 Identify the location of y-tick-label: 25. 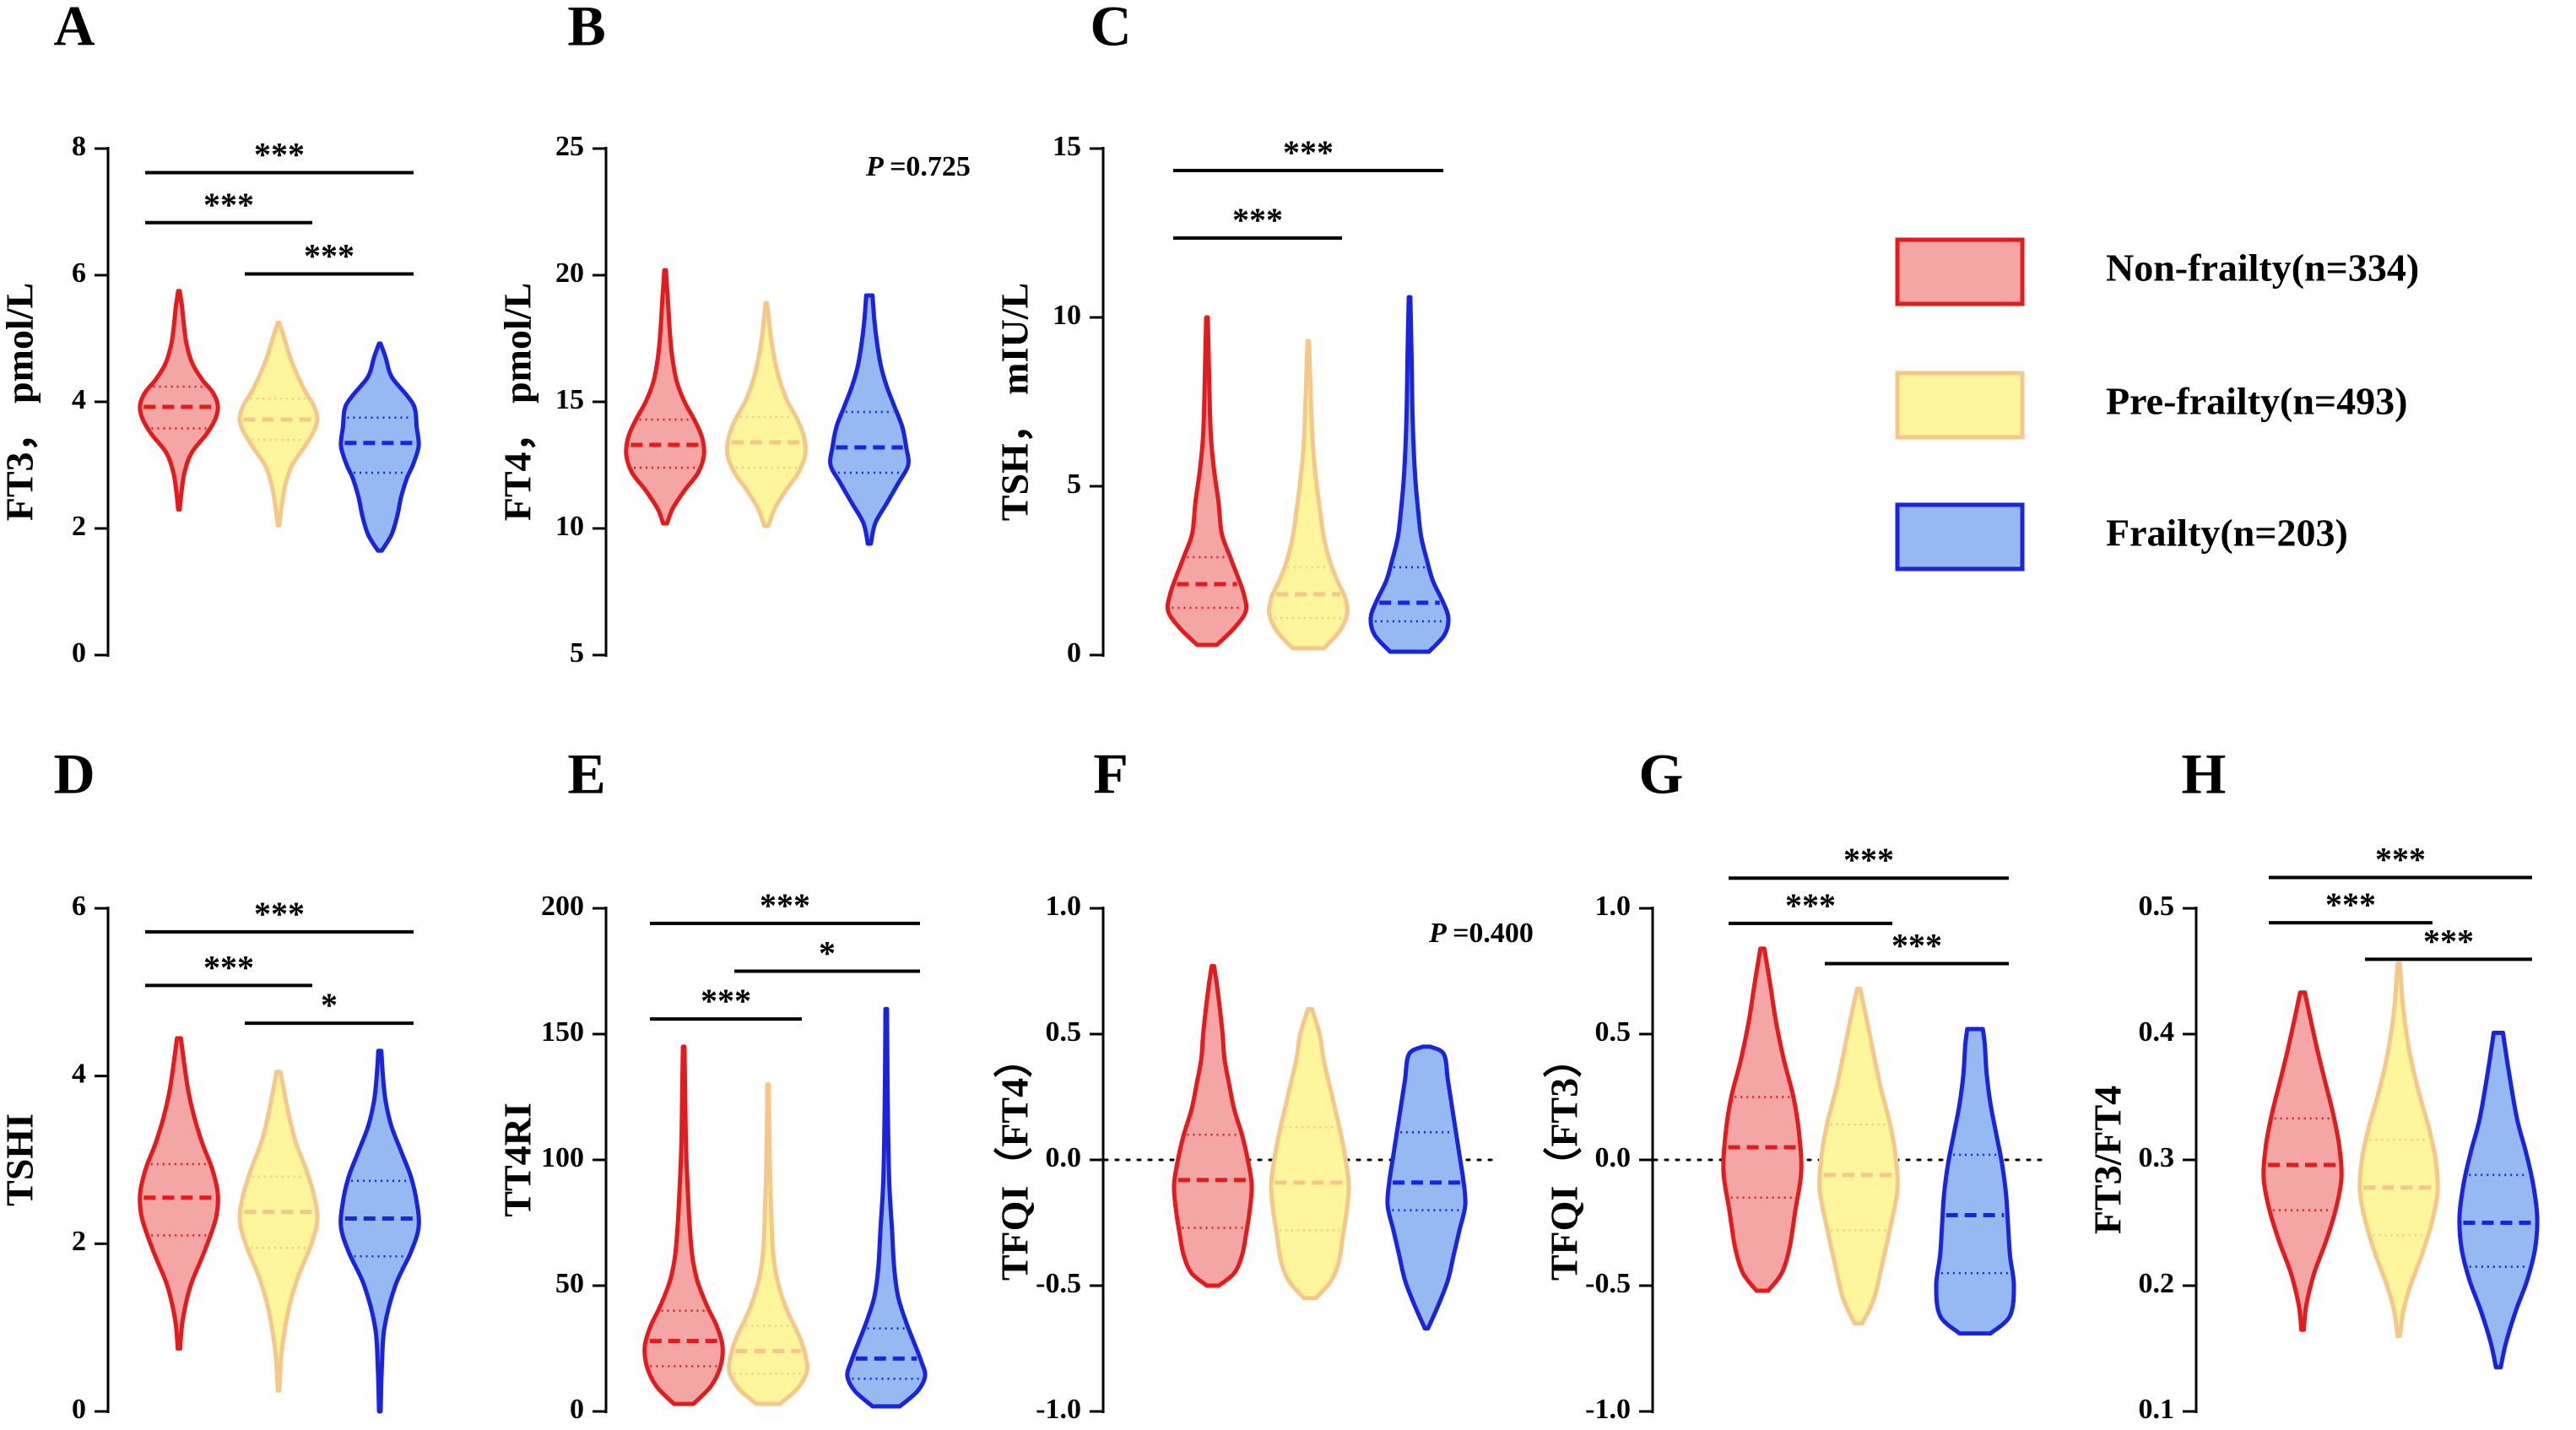
(569, 146).